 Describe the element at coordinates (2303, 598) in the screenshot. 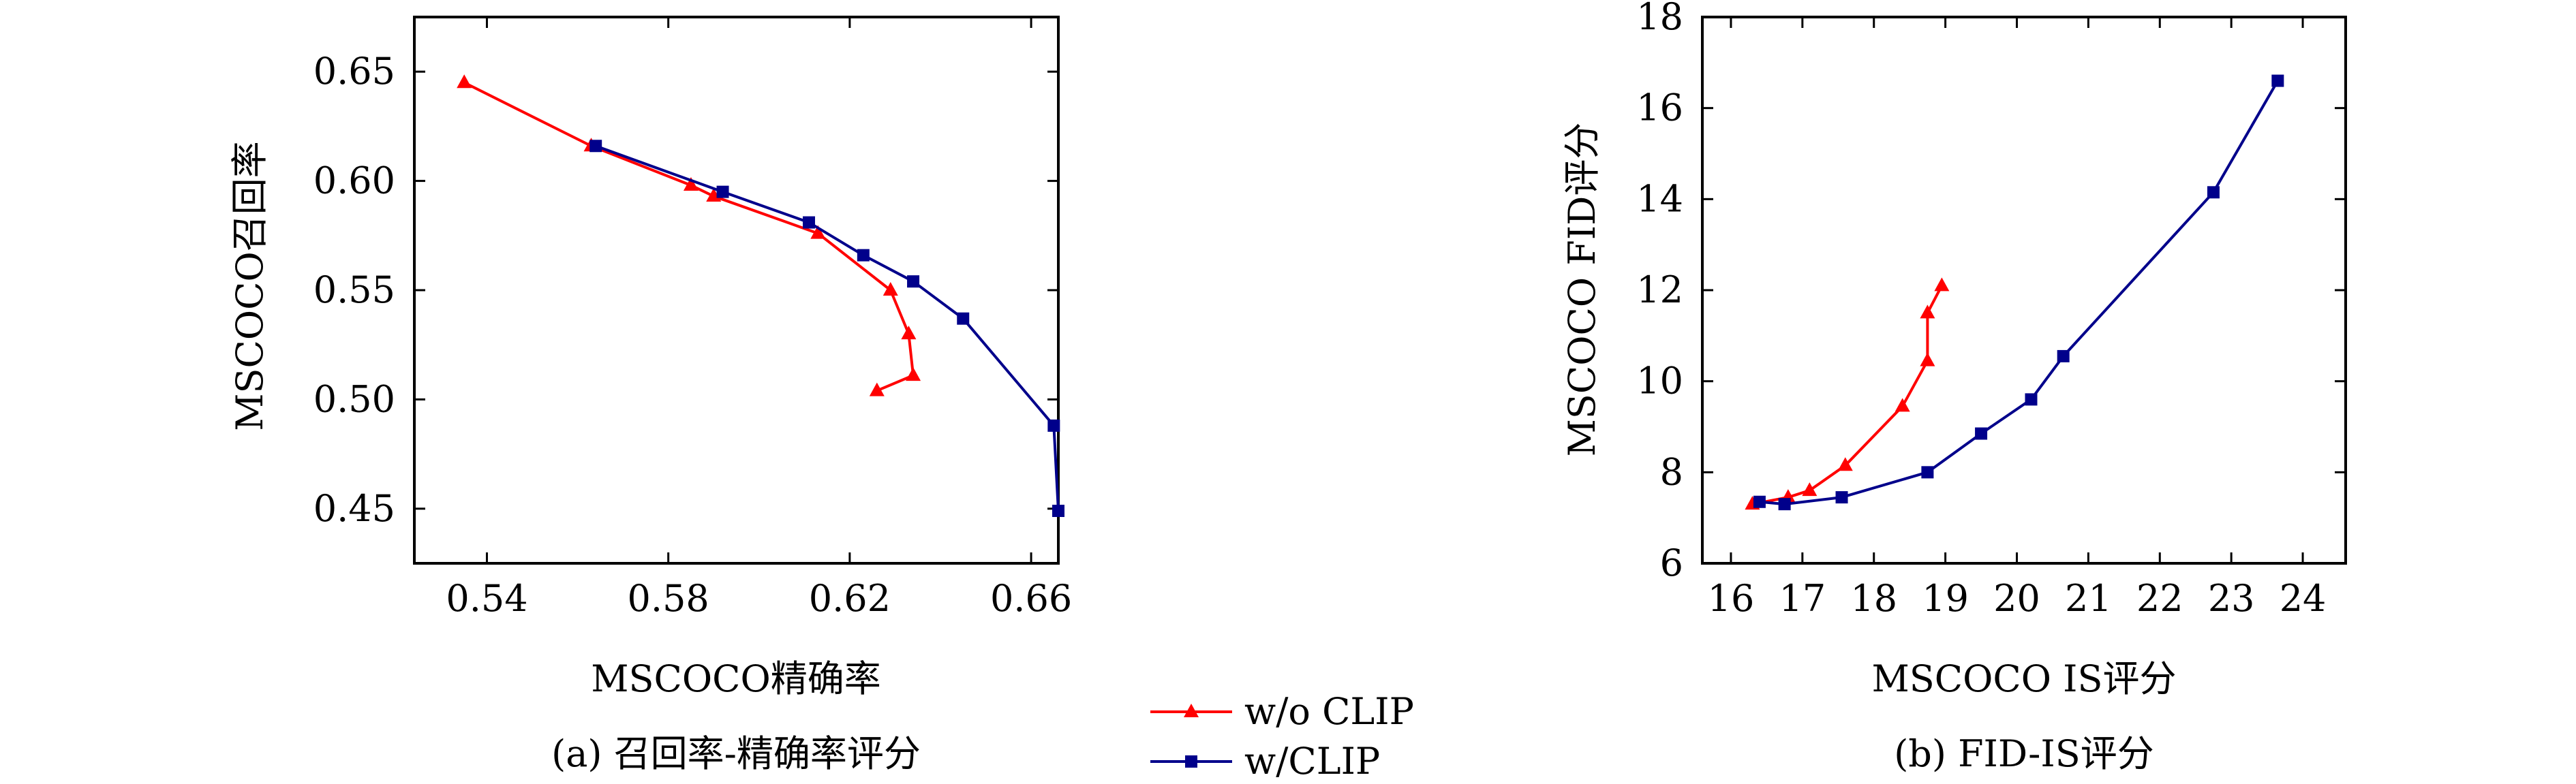

I see `x-tick-label-b: 24` at that location.